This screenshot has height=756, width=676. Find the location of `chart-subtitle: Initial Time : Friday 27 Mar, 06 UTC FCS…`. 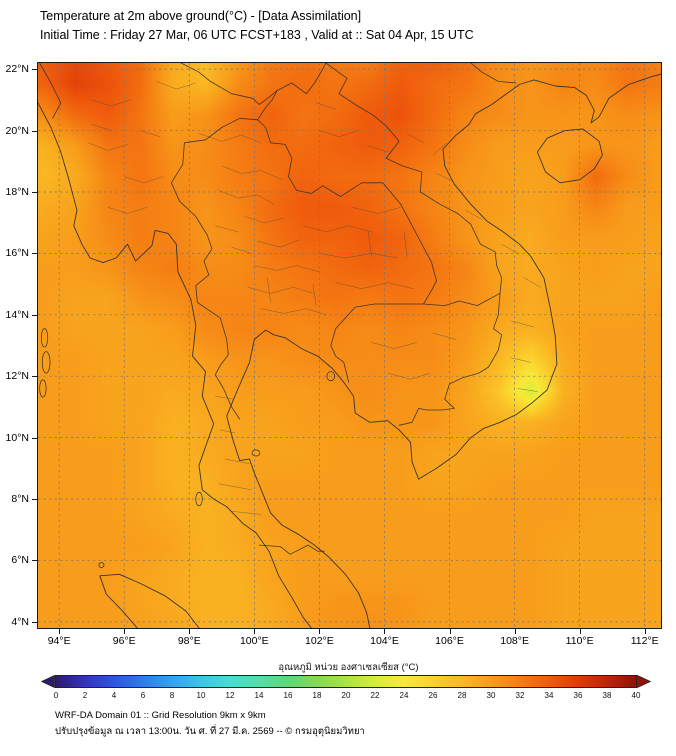

chart-subtitle: Initial Time : Friday 27 Mar, 06 UTC FCS… is located at coordinates (257, 35).